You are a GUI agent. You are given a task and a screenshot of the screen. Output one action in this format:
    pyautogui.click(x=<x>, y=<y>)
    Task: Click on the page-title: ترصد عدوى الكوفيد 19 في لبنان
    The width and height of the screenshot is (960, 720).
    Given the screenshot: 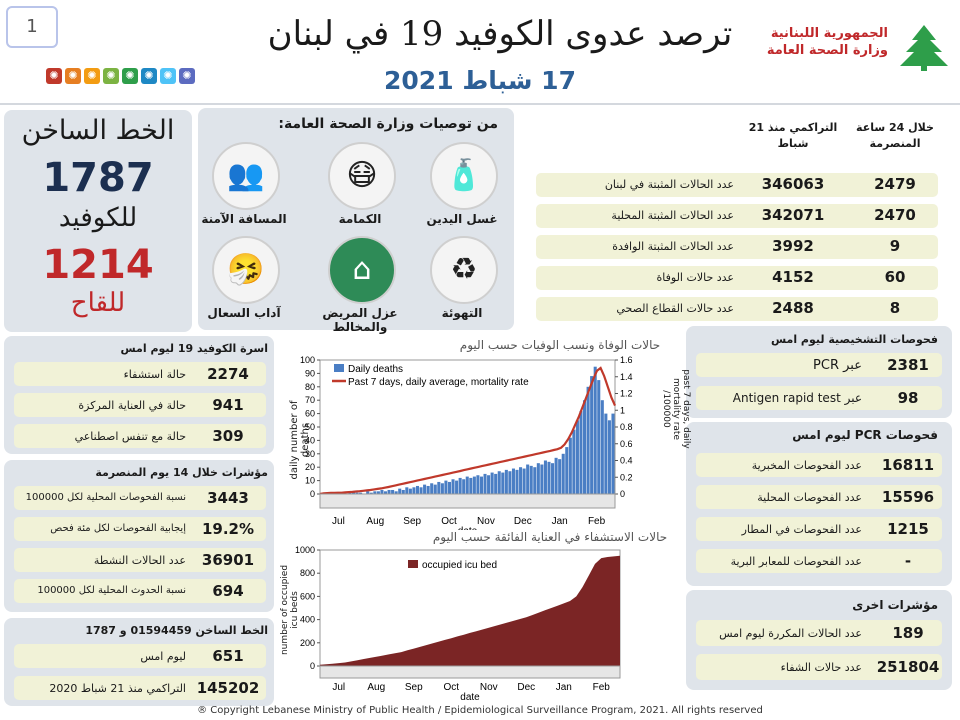 What is the action you would take?
    pyautogui.click(x=500, y=34)
    